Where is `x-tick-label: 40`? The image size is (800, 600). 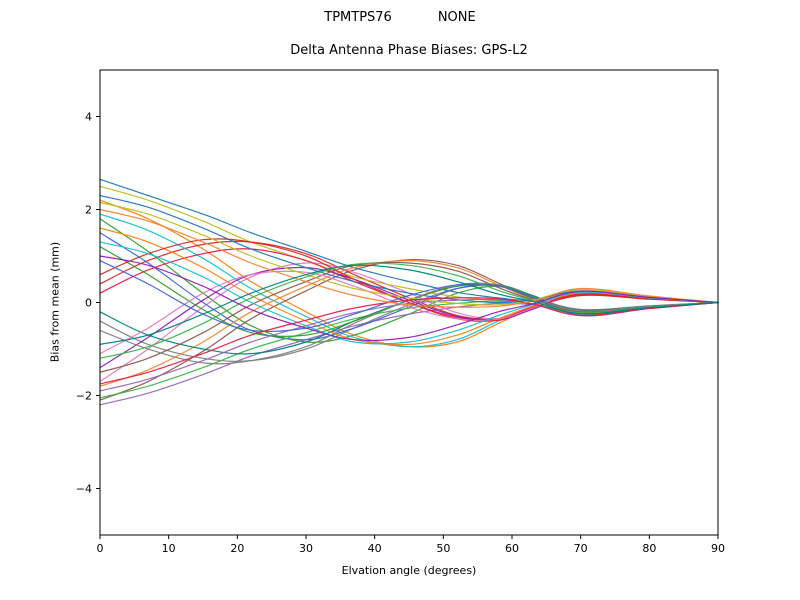
x-tick-label: 40 is located at coordinates (375, 548).